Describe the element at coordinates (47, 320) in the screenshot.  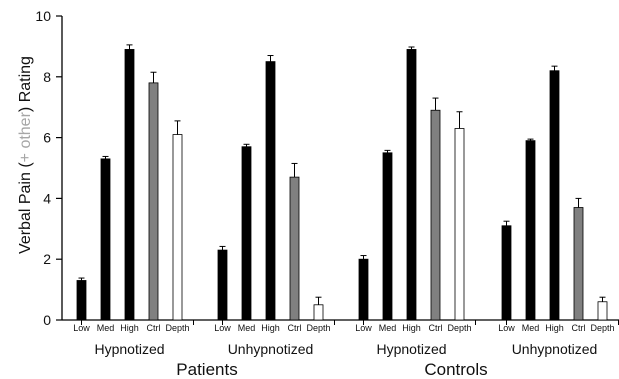
I see `y-tick-label: 0` at that location.